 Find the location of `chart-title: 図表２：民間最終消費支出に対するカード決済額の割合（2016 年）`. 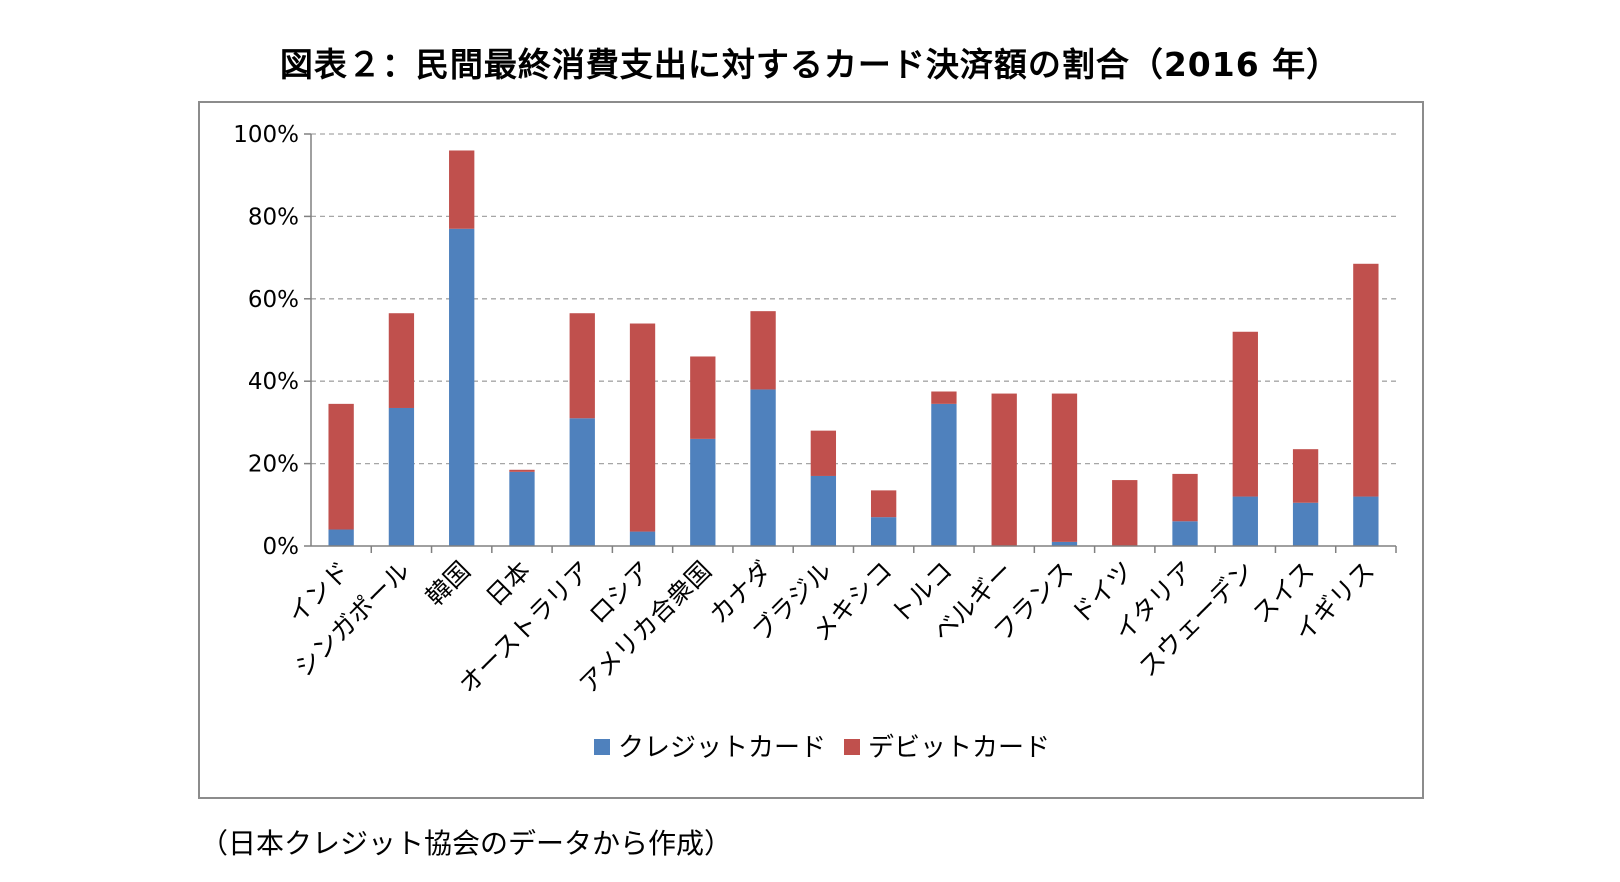

chart-title: 図表２：民間最終消費支出に対するカード決済額の割合（2016 年） is located at coordinates (810, 64).